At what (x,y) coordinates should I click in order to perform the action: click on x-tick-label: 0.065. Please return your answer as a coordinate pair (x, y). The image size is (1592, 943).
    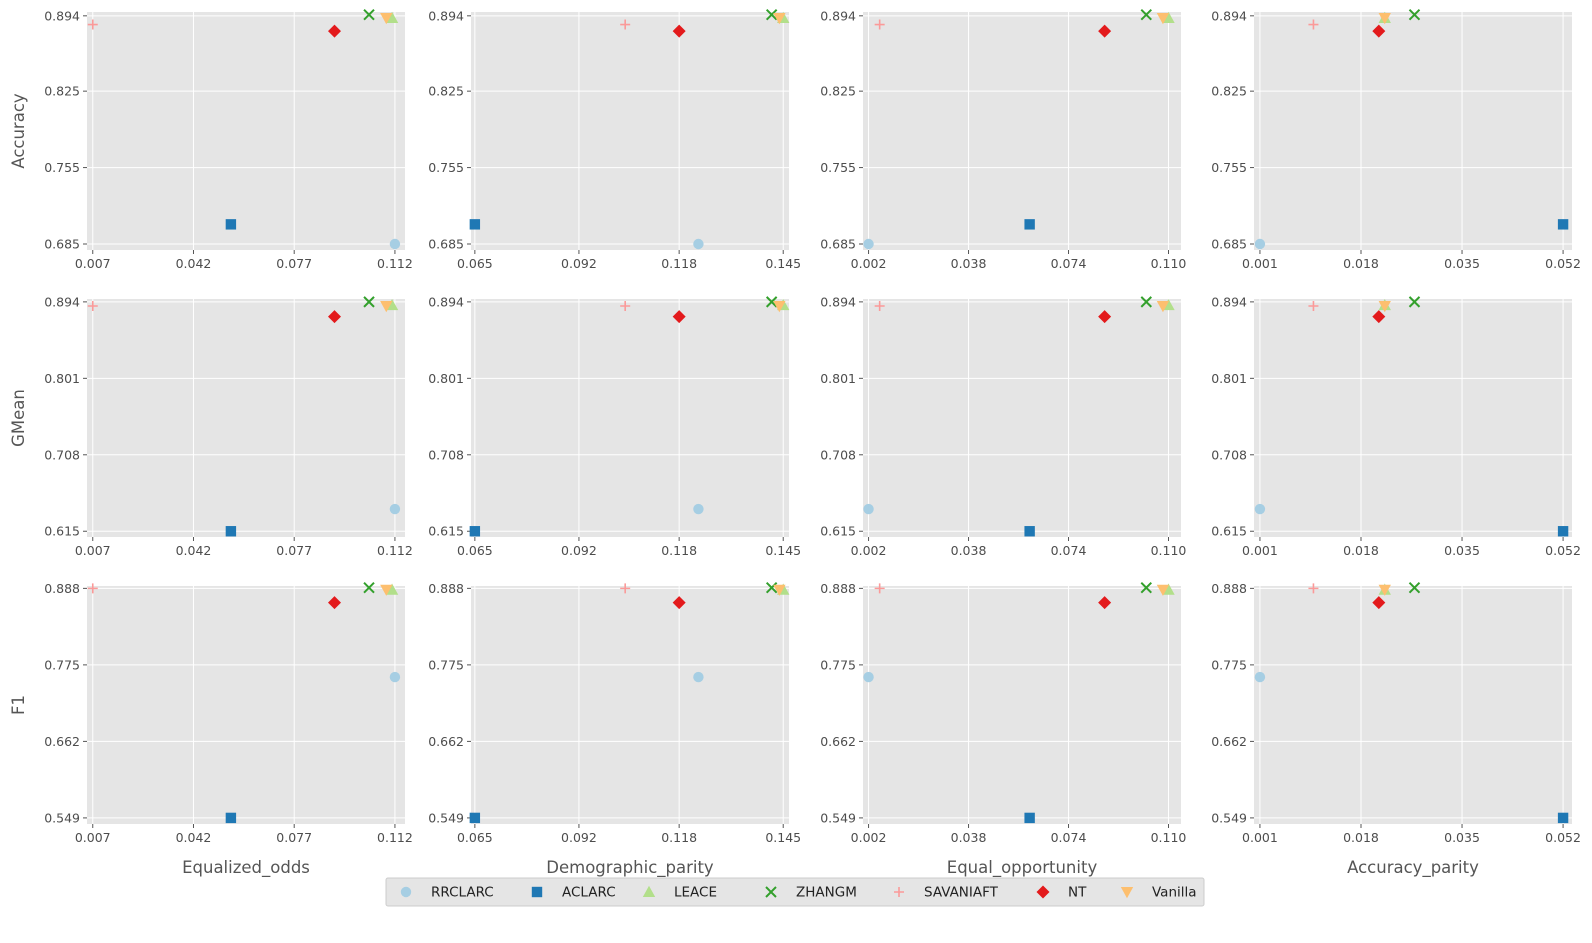
    Looking at the image, I should click on (475, 550).